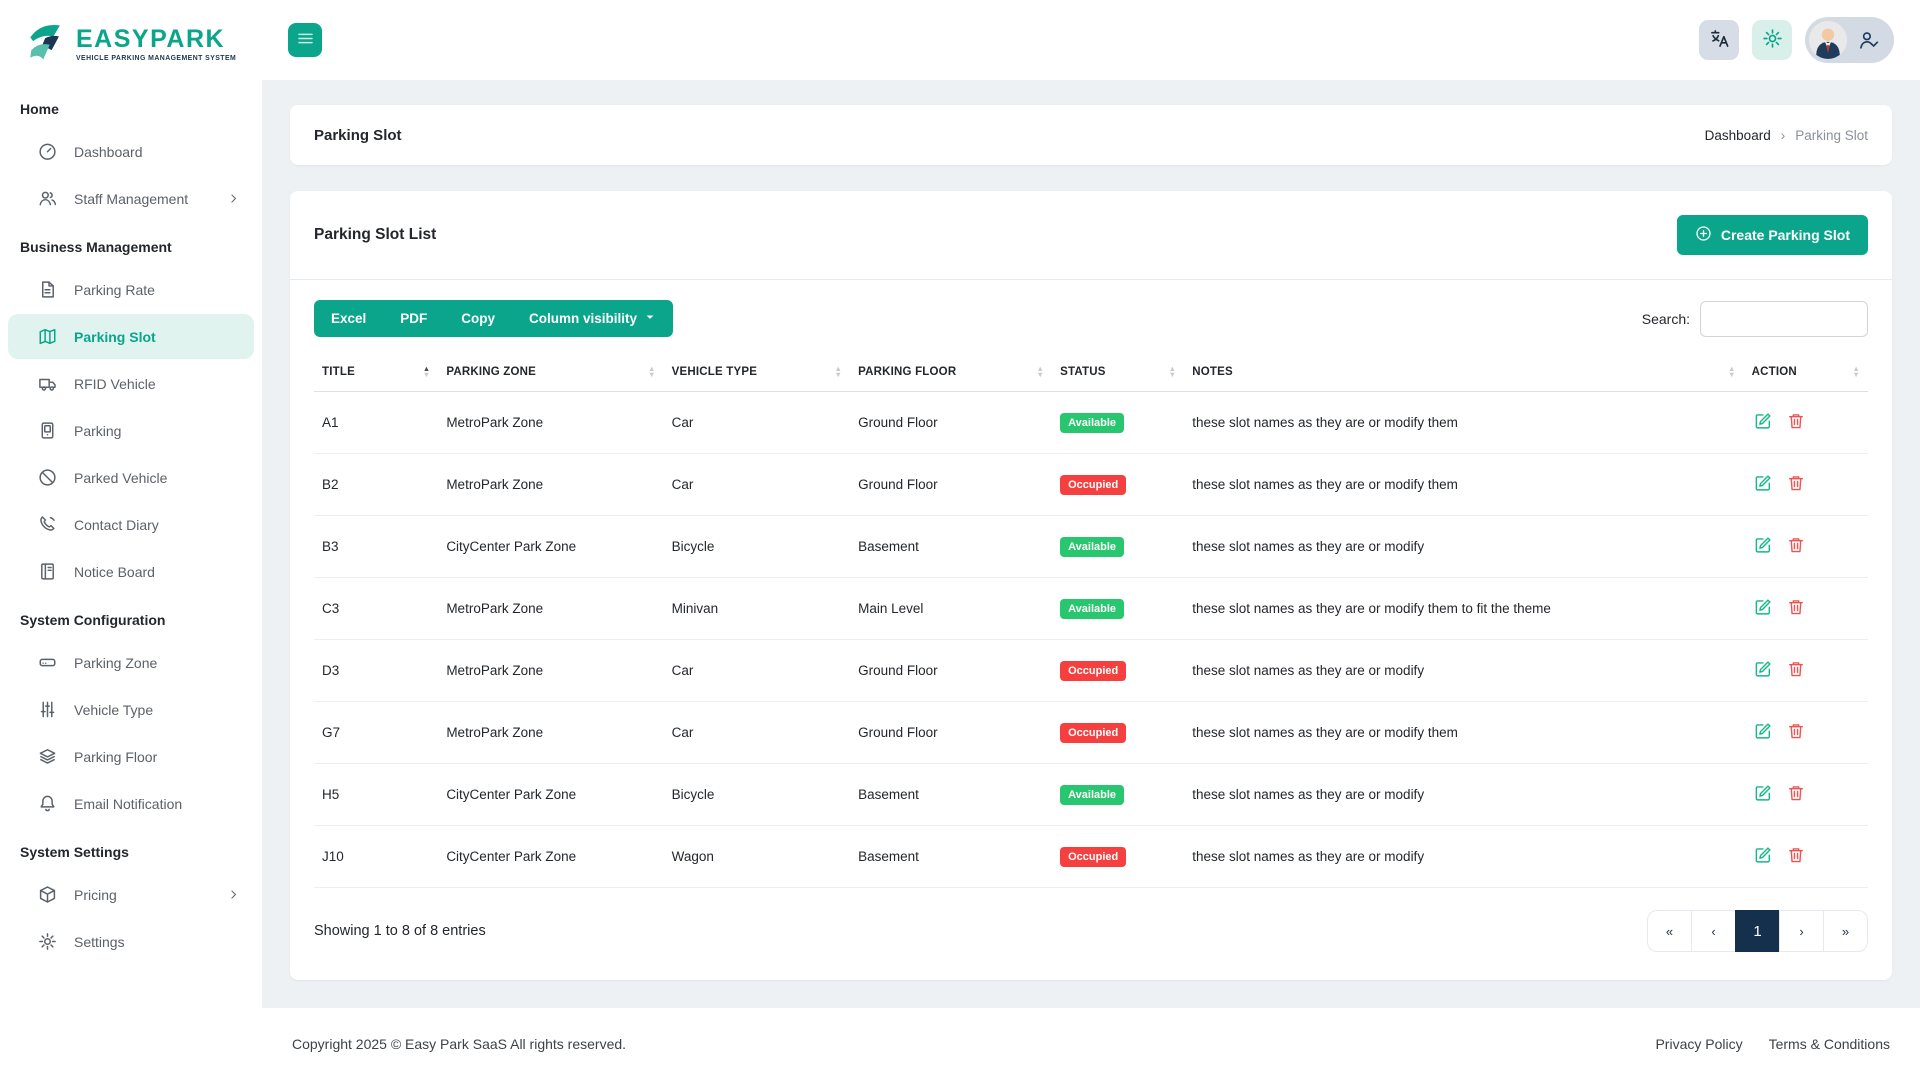  Describe the element at coordinates (114, 289) in the screenshot. I see `sidebar-item-label: Parking Rate` at that location.